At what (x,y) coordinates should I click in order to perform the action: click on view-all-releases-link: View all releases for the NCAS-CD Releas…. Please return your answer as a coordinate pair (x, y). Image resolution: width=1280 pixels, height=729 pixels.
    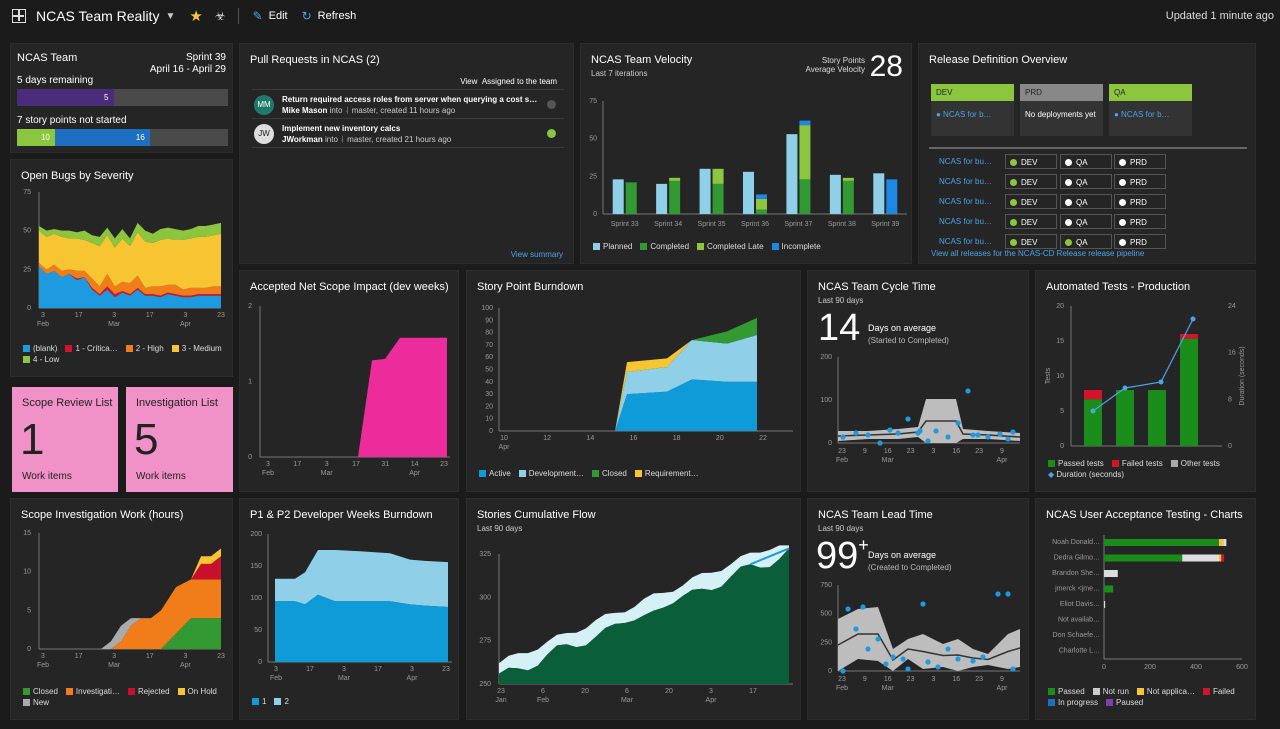
    Looking at the image, I should click on (1038, 253).